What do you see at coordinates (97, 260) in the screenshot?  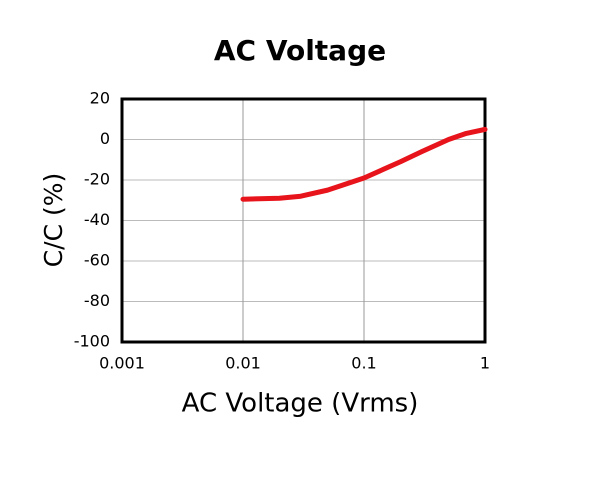 I see `y-tick-label: -60` at bounding box center [97, 260].